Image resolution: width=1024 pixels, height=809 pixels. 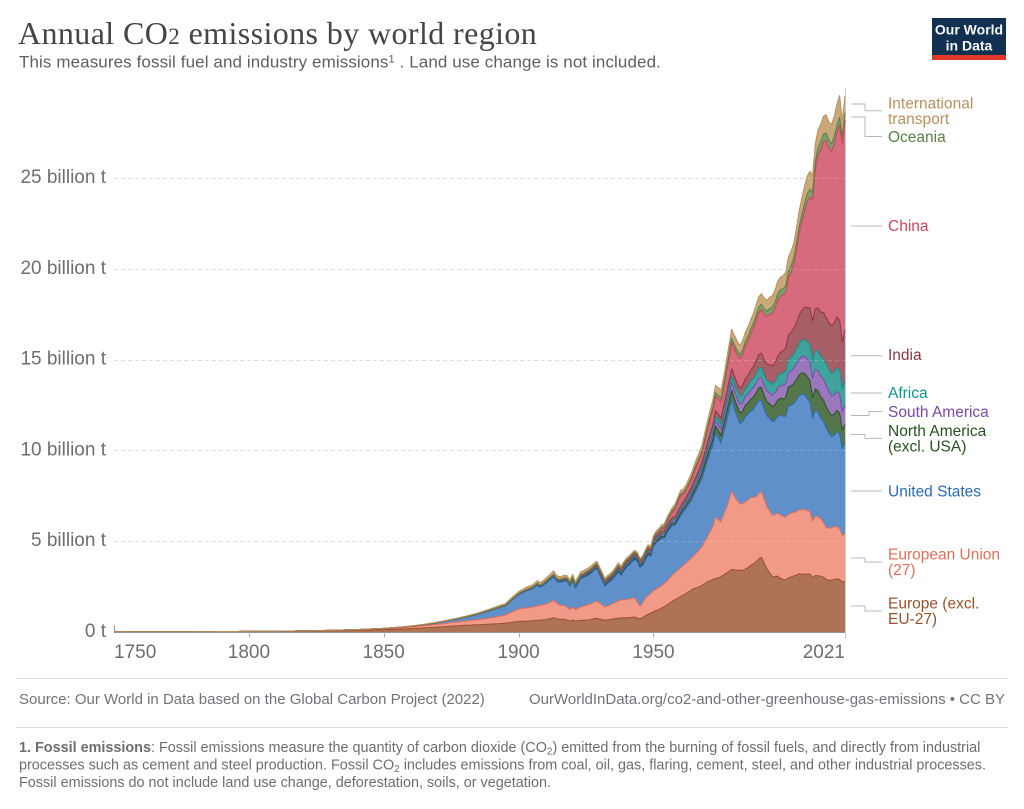 What do you see at coordinates (917, 137) in the screenshot?
I see `svg-text: Oceania` at bounding box center [917, 137].